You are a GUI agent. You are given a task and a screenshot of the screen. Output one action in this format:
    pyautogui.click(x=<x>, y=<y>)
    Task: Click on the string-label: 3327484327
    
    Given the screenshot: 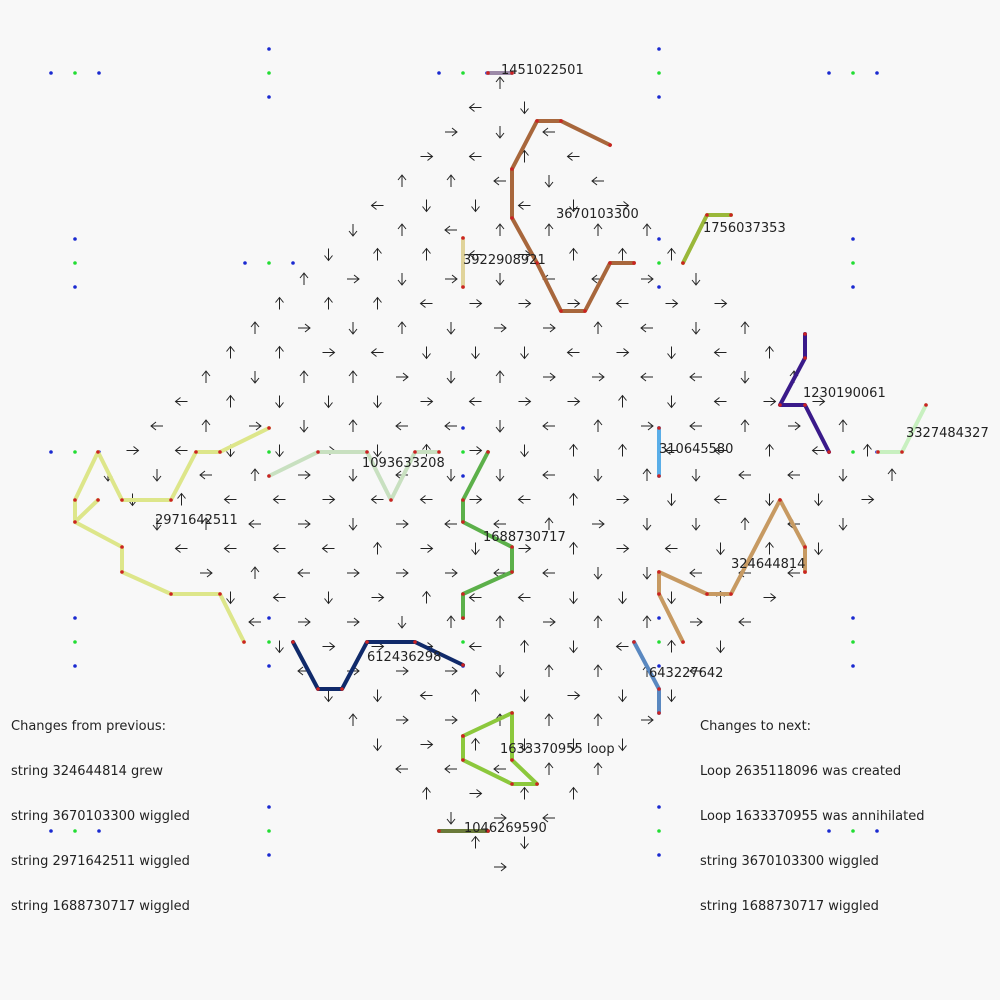 What is the action you would take?
    pyautogui.click(x=947, y=433)
    